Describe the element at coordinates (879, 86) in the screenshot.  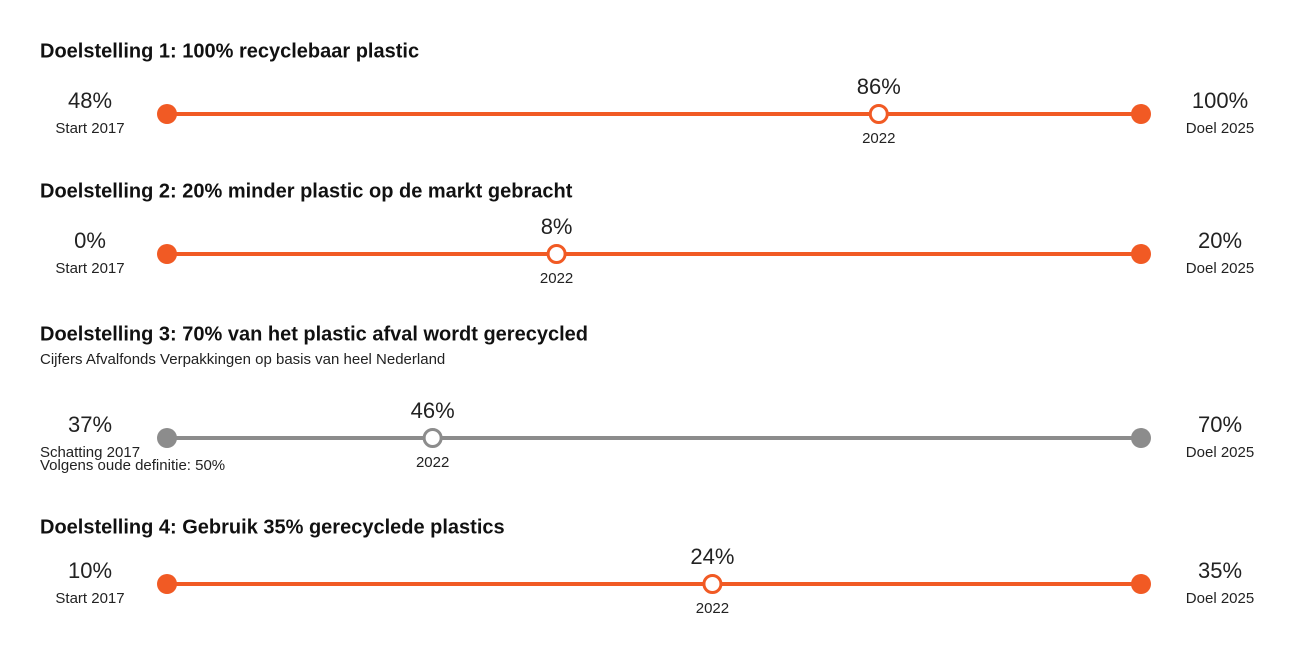
I see `current-value: 86%` at that location.